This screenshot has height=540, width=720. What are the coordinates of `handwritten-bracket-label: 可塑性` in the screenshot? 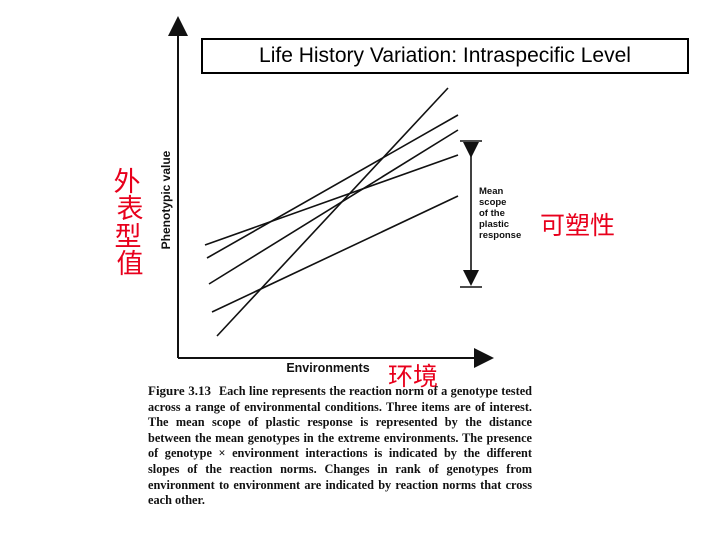 It's located at (577, 225).